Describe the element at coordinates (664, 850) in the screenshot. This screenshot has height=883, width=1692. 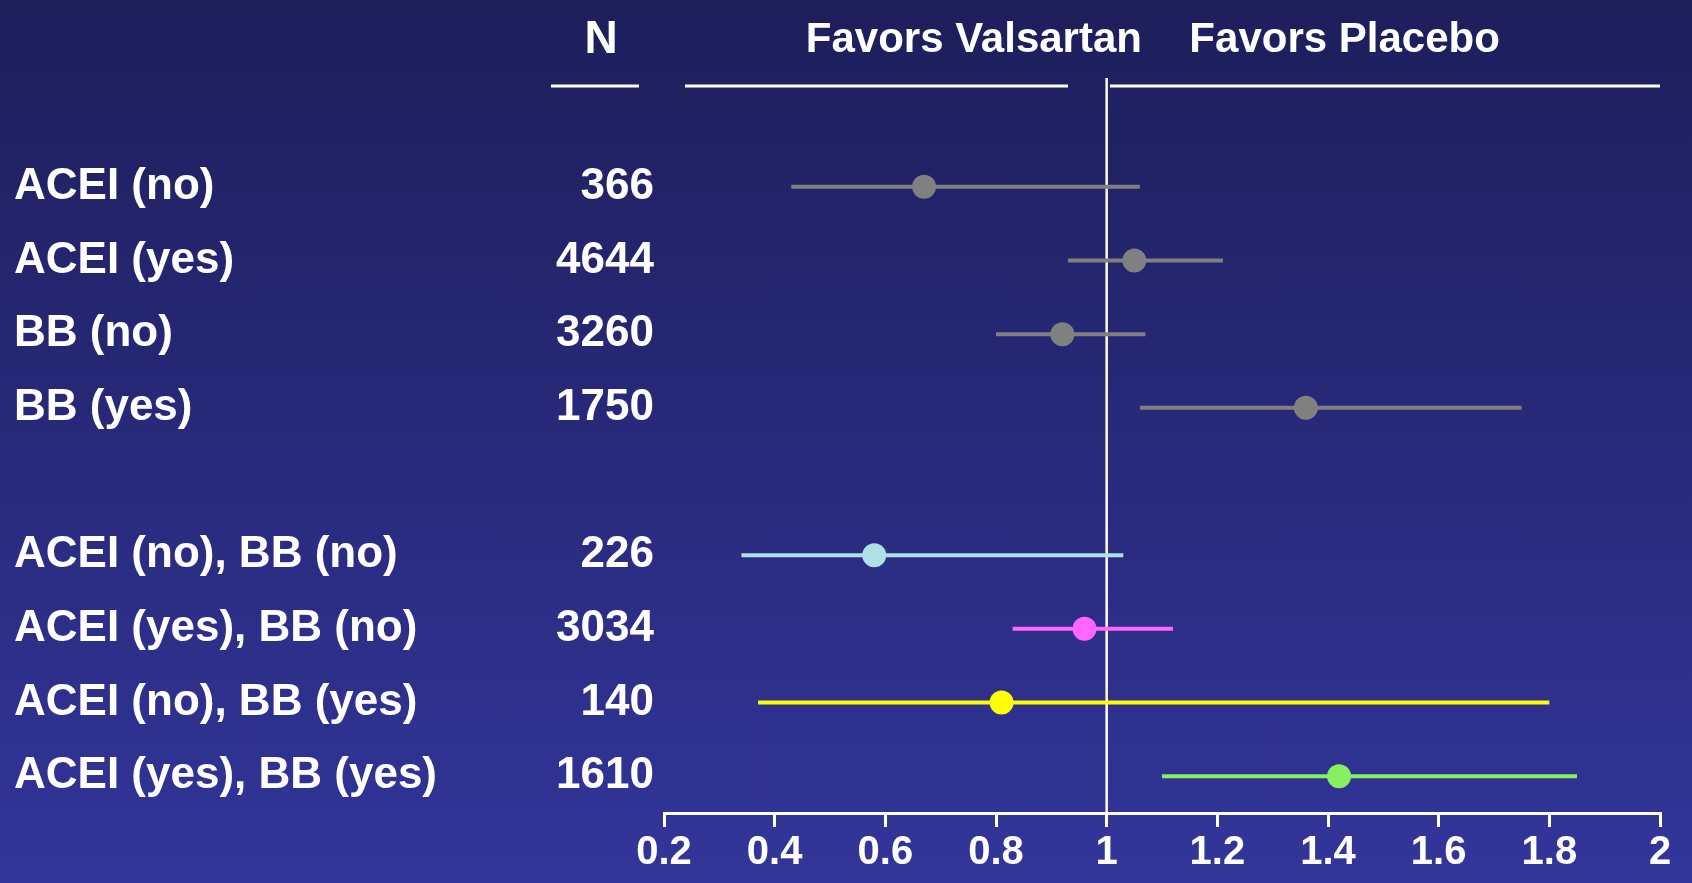
I see `x-tick-label: 0.2` at that location.